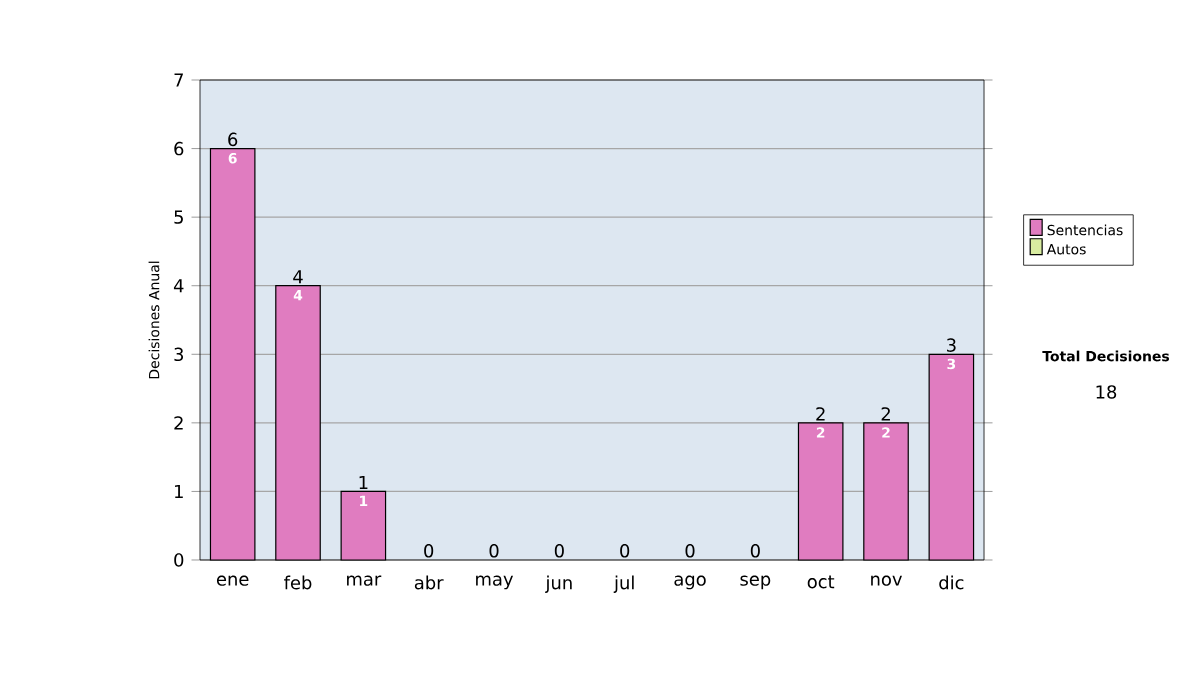 The height and width of the screenshot is (680, 1200). Describe the element at coordinates (179, 560) in the screenshot. I see `y-tick-label: 0` at that location.